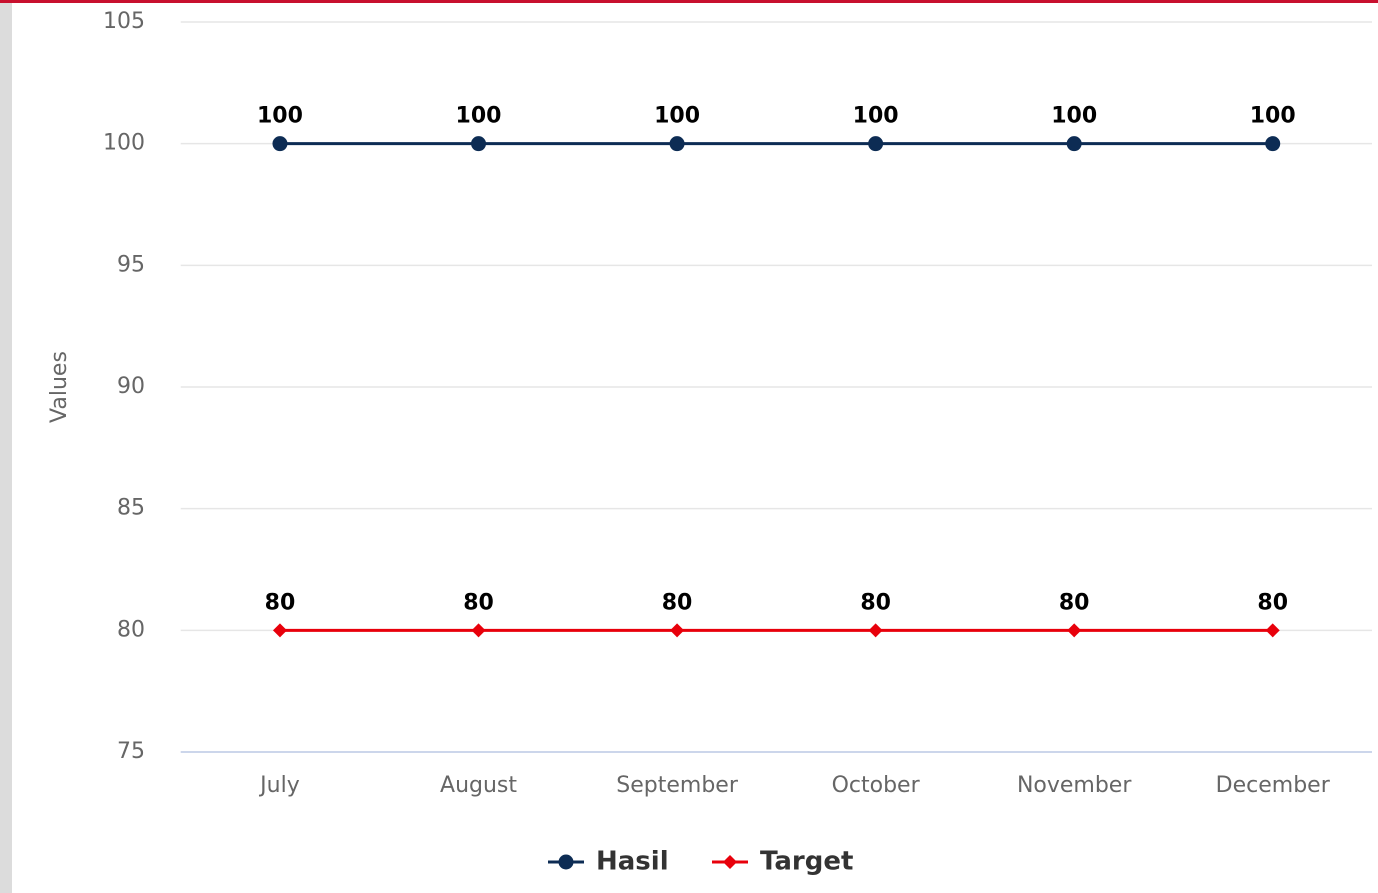  What do you see at coordinates (279, 785) in the screenshot?
I see `x-tick-label: July` at bounding box center [279, 785].